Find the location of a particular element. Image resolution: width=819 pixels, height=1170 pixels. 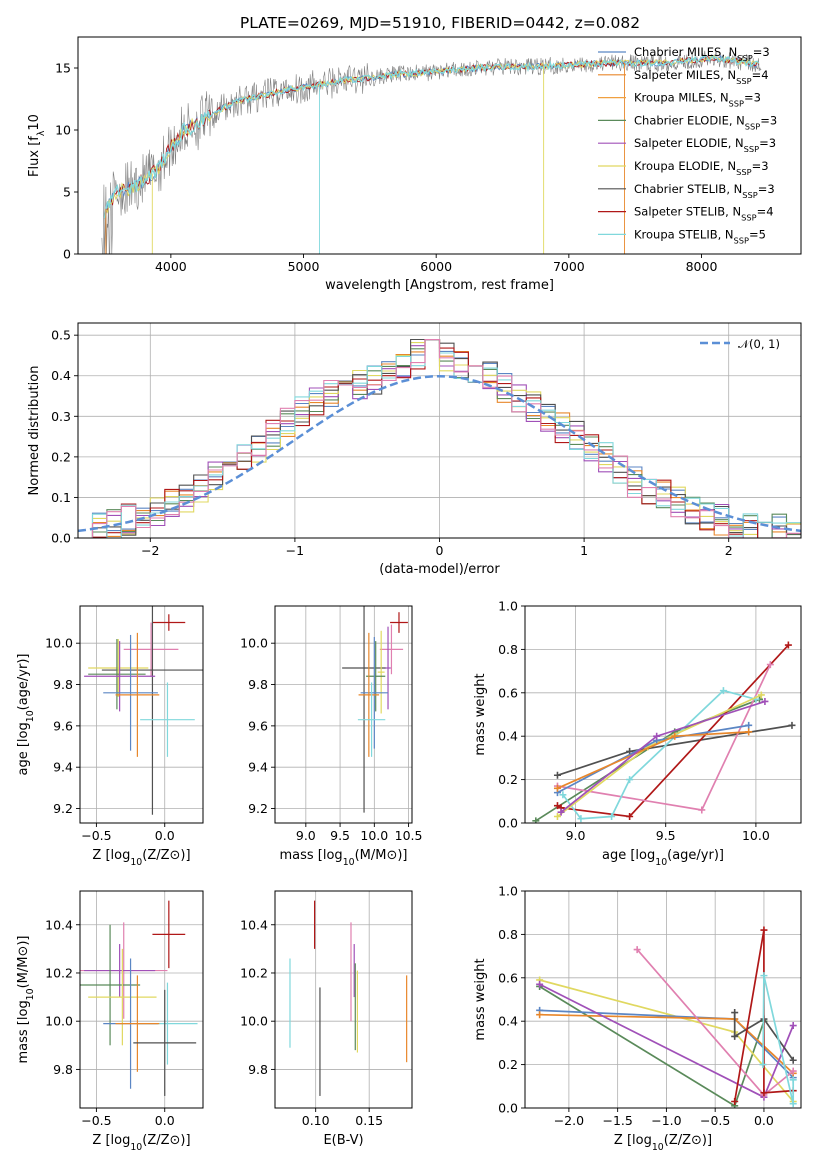

y-axis-label: mass [log10(M/M⊙)] is located at coordinates (26, 999).